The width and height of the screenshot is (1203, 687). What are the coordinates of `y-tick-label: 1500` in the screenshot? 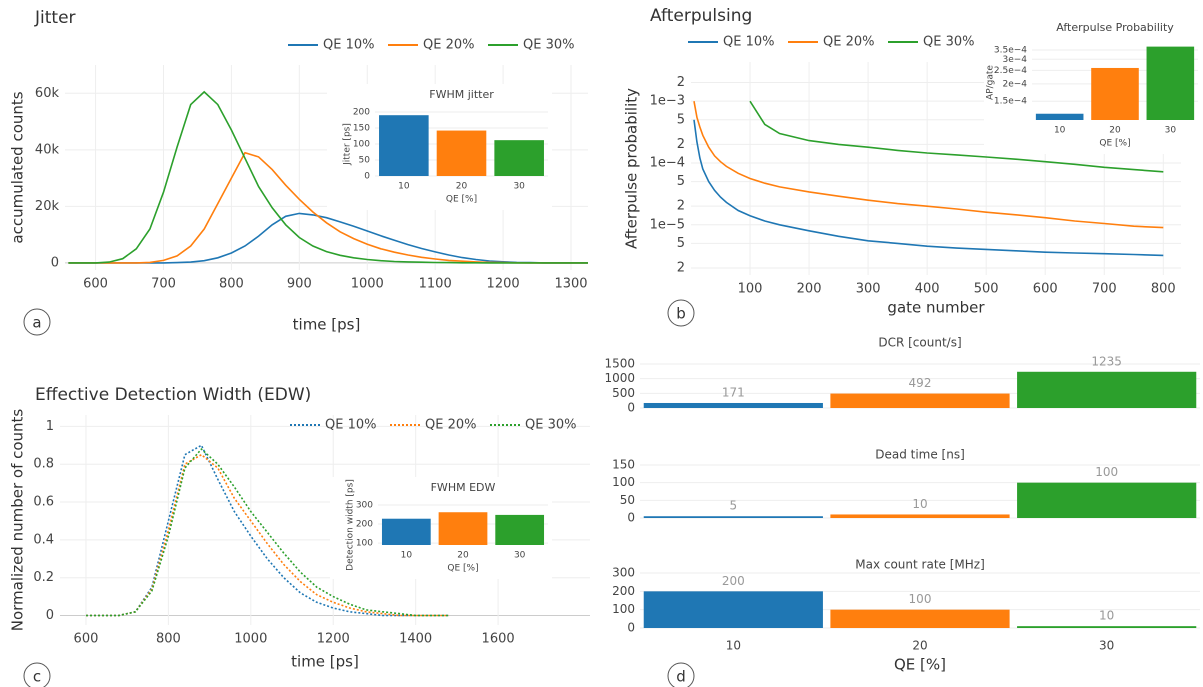 It's located at (619, 364).